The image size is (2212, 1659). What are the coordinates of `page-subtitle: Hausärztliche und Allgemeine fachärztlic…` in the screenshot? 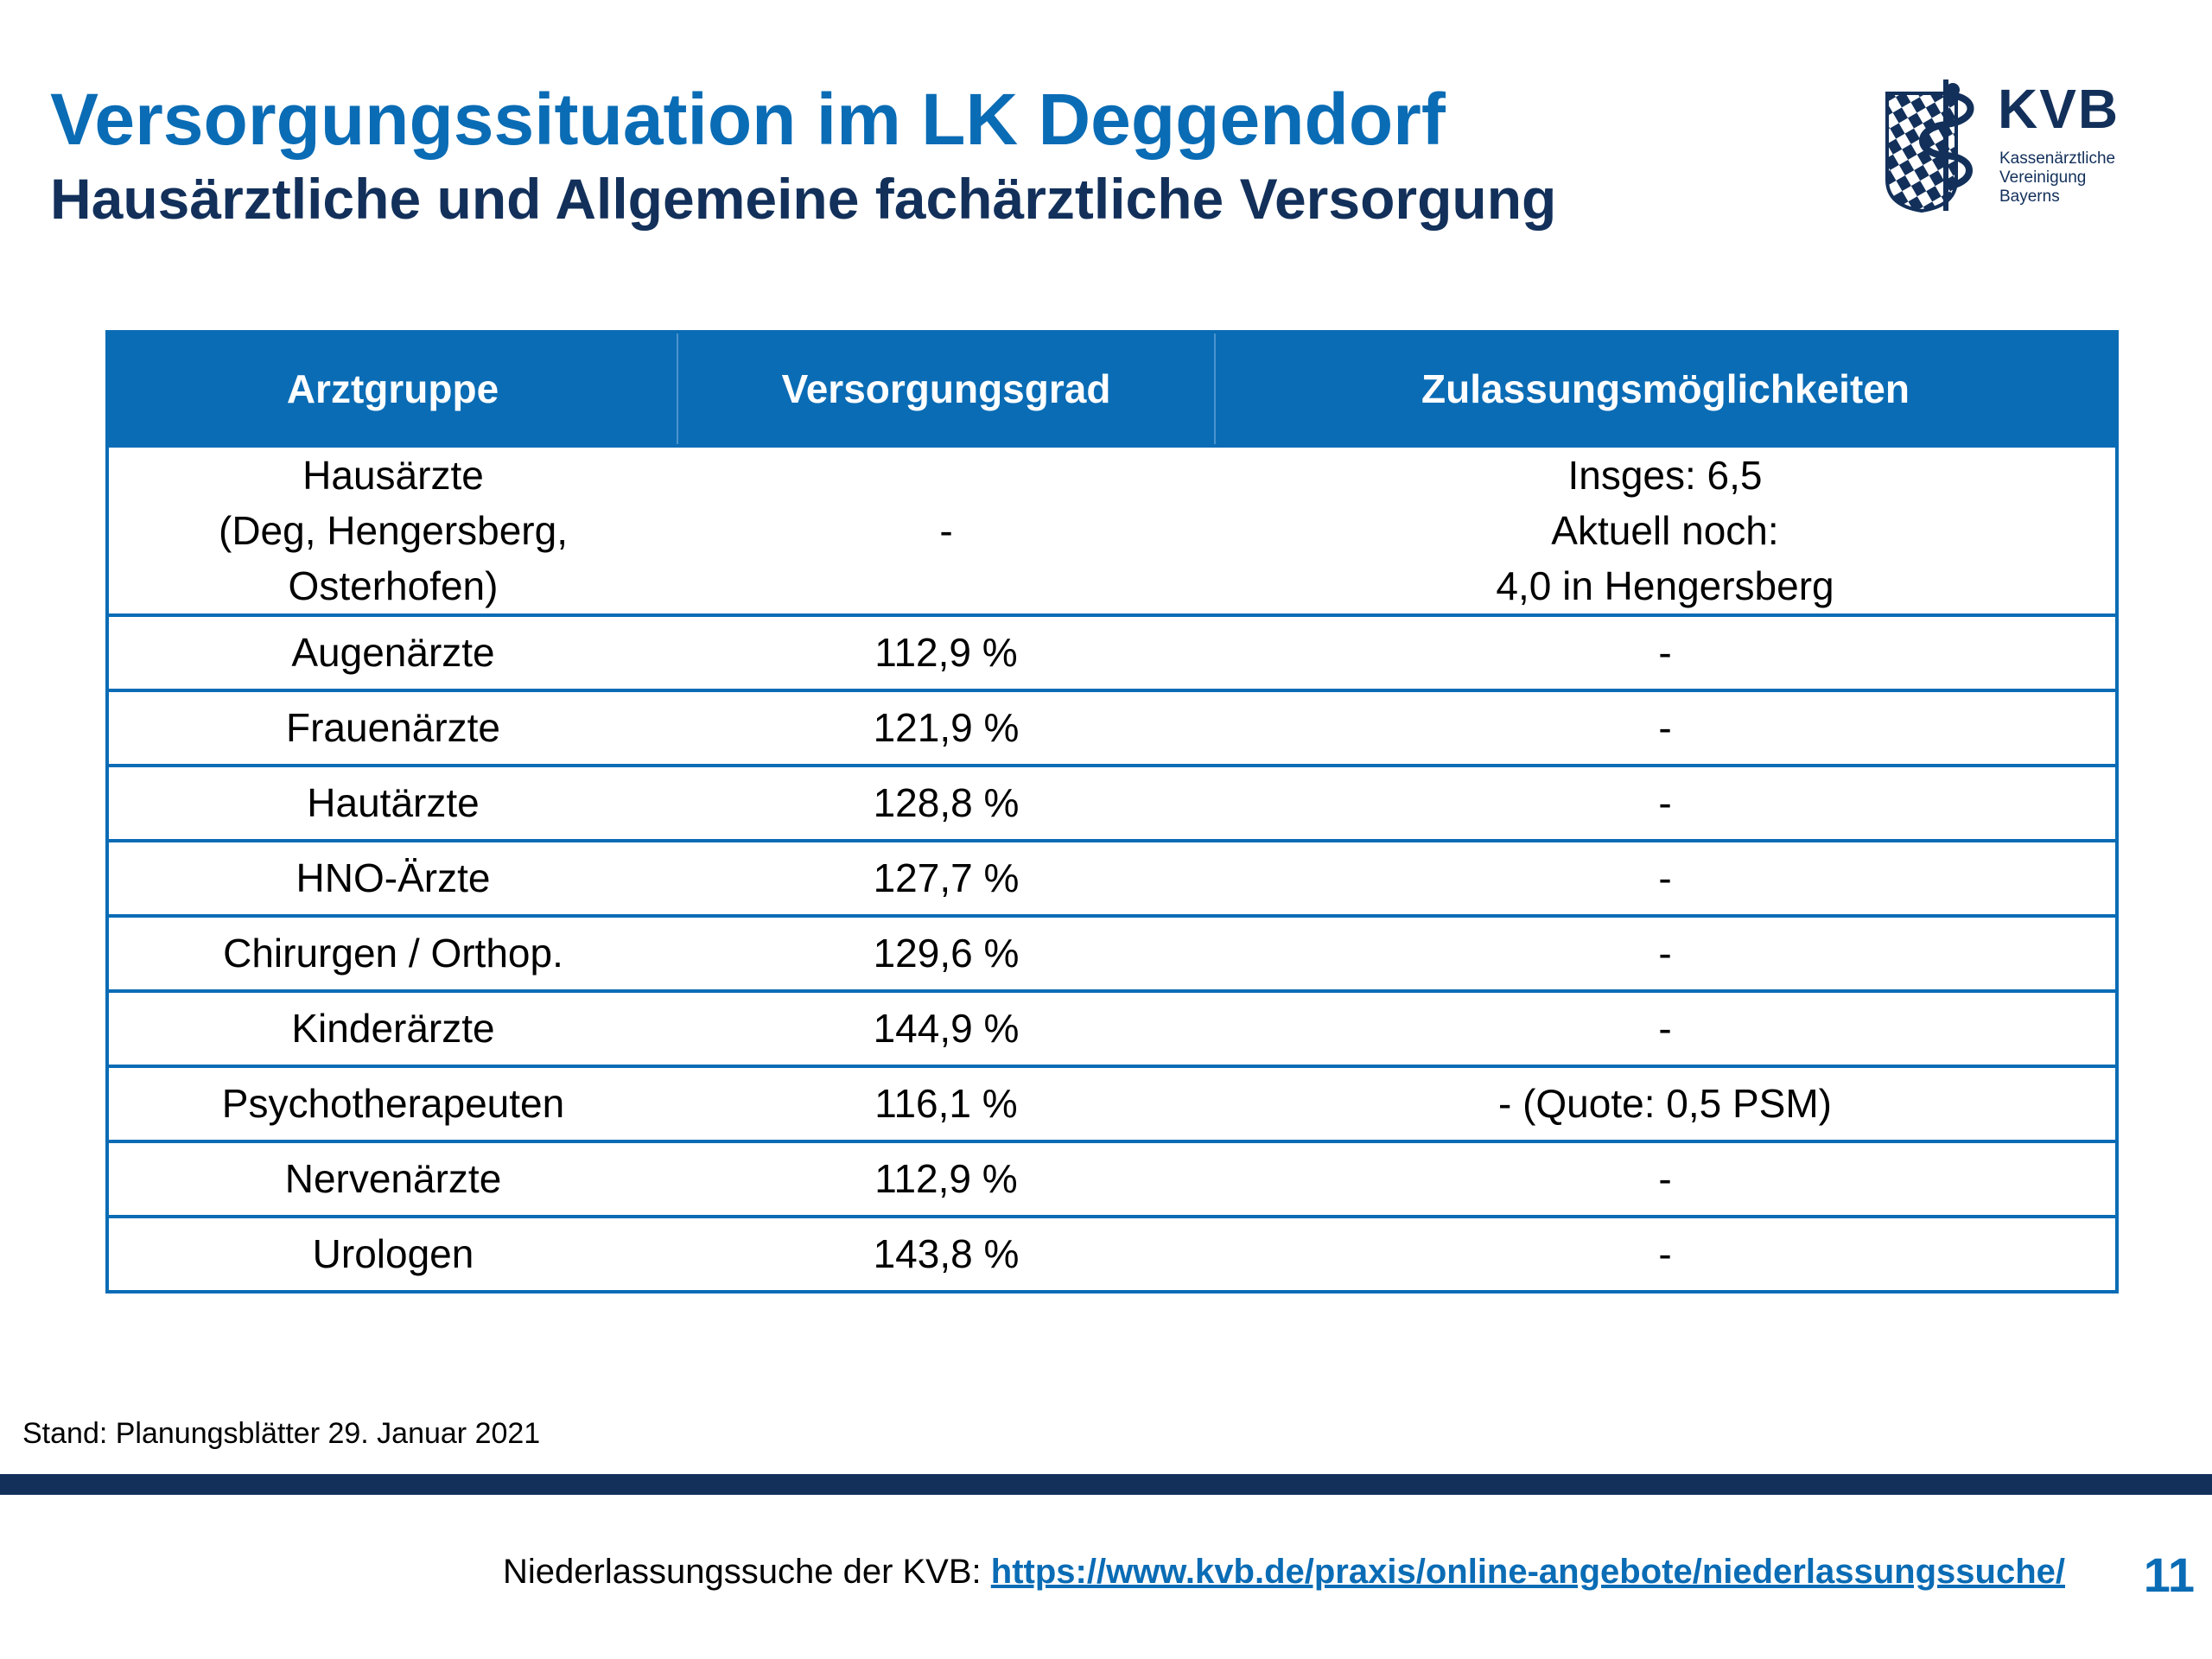 It's located at (803, 199).